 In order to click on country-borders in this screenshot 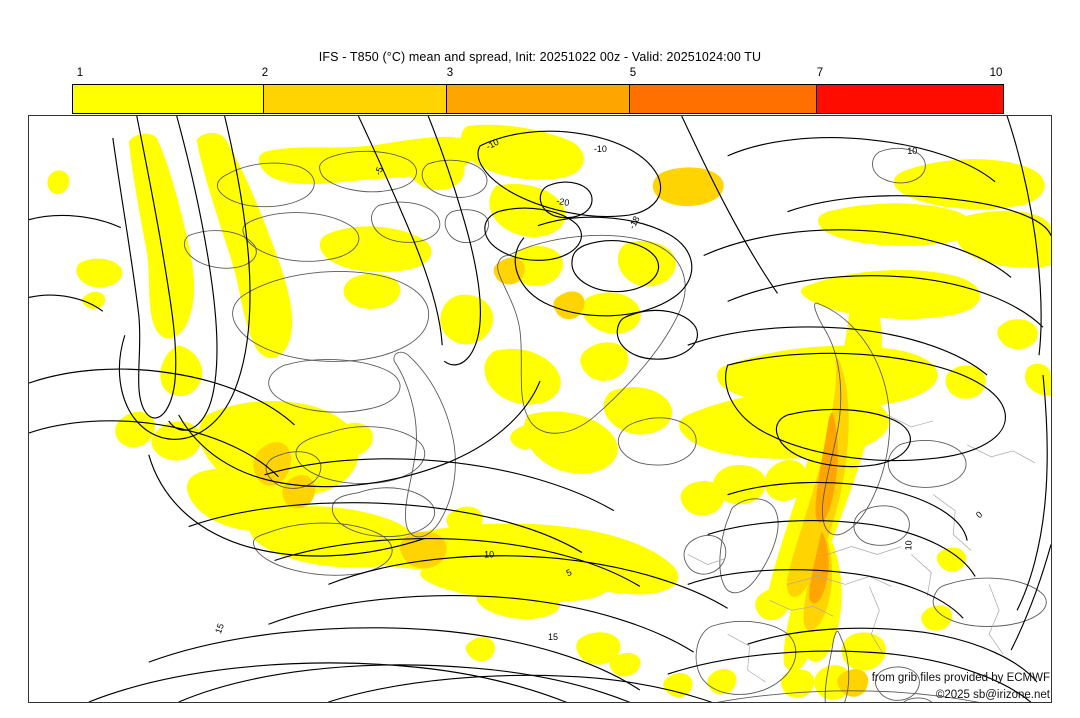, I will do `click(861, 548)`.